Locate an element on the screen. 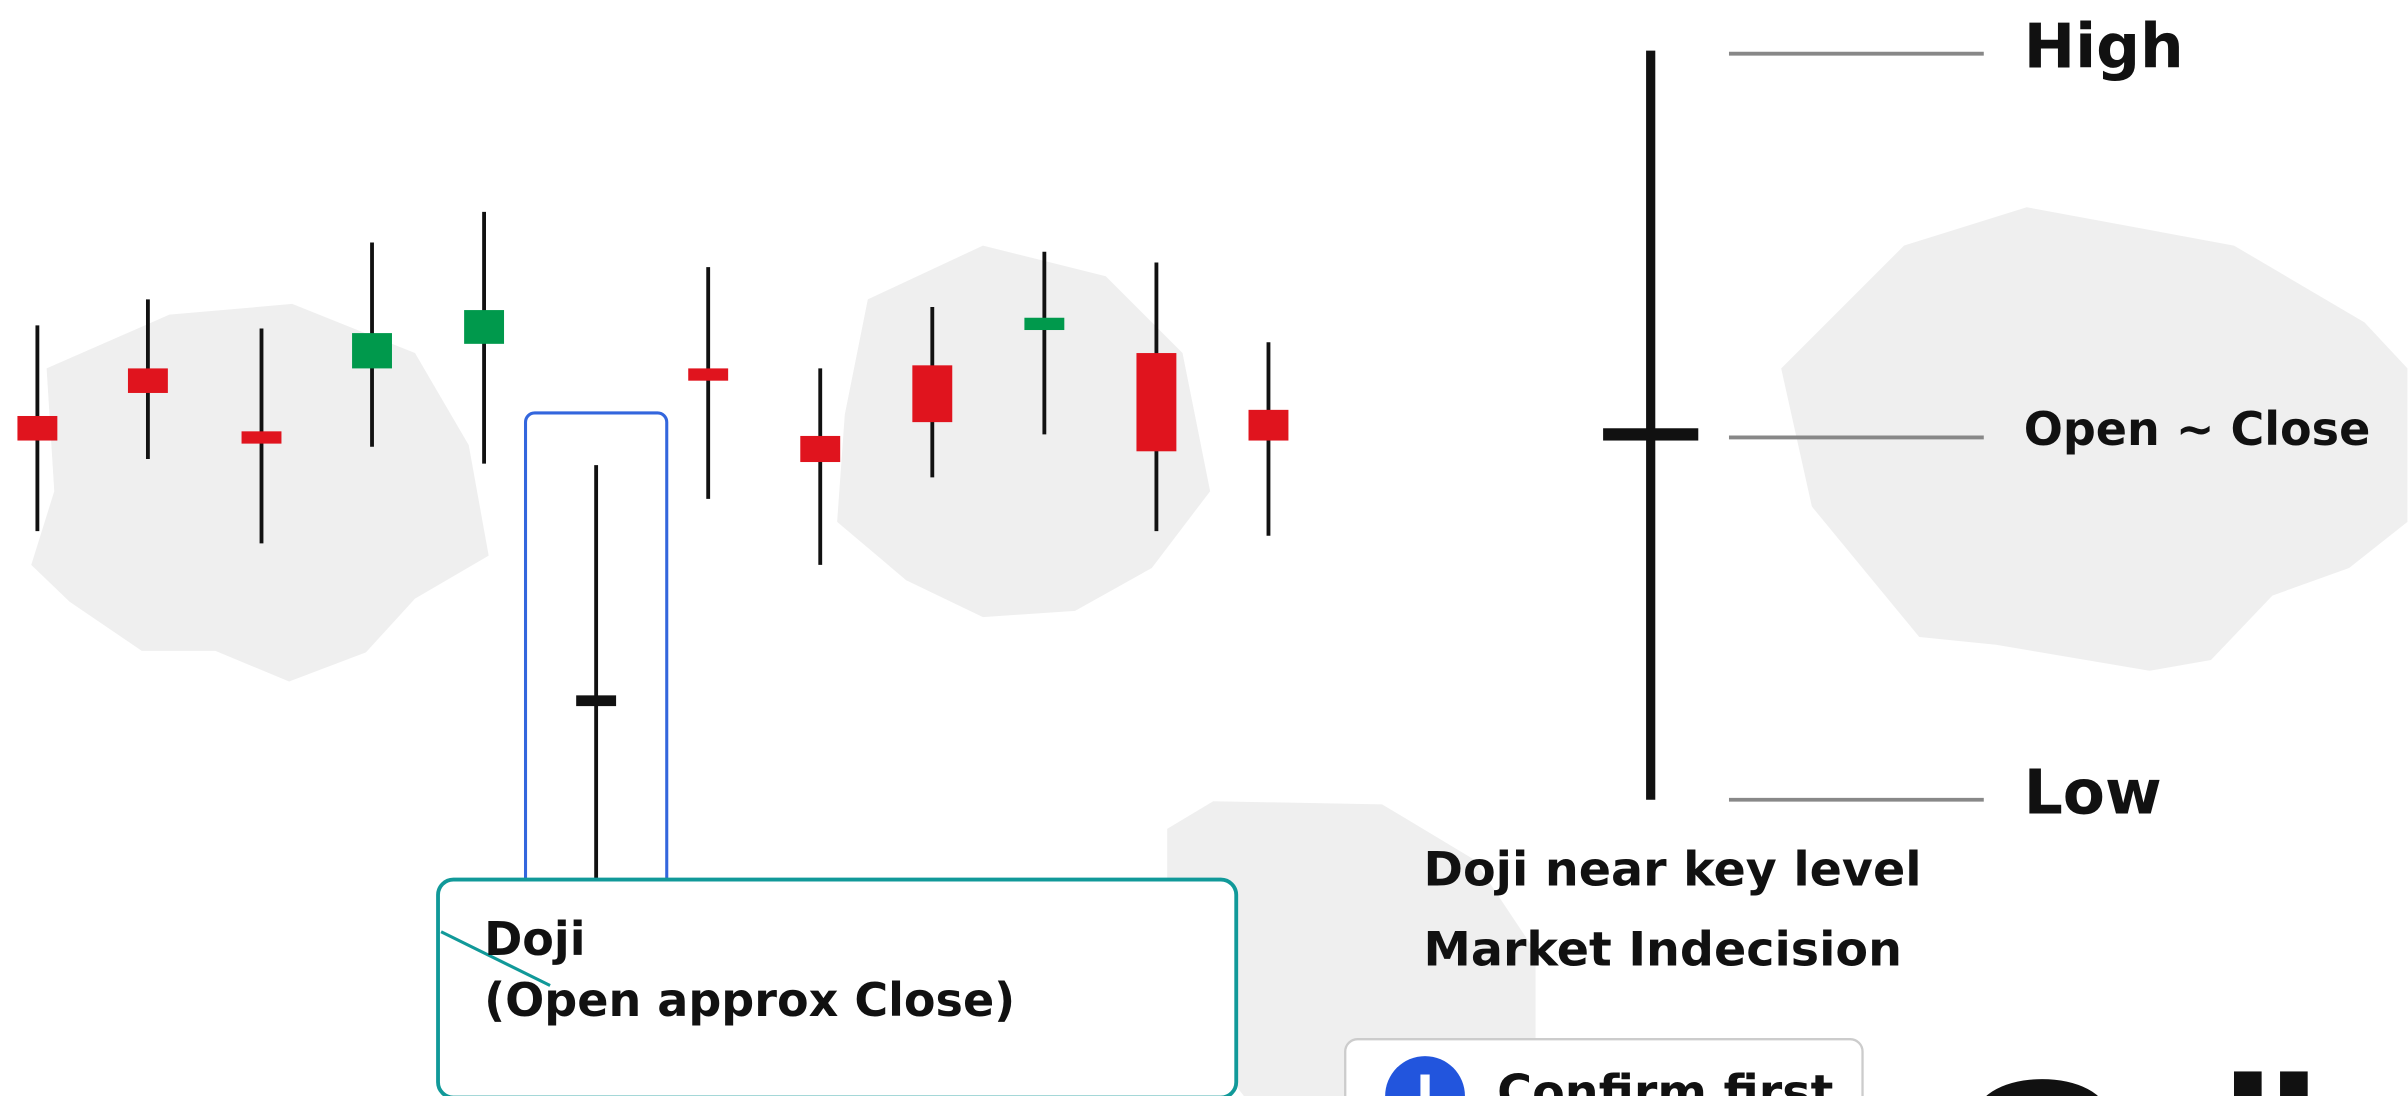  callout-pointer is located at coordinates (495, 958).